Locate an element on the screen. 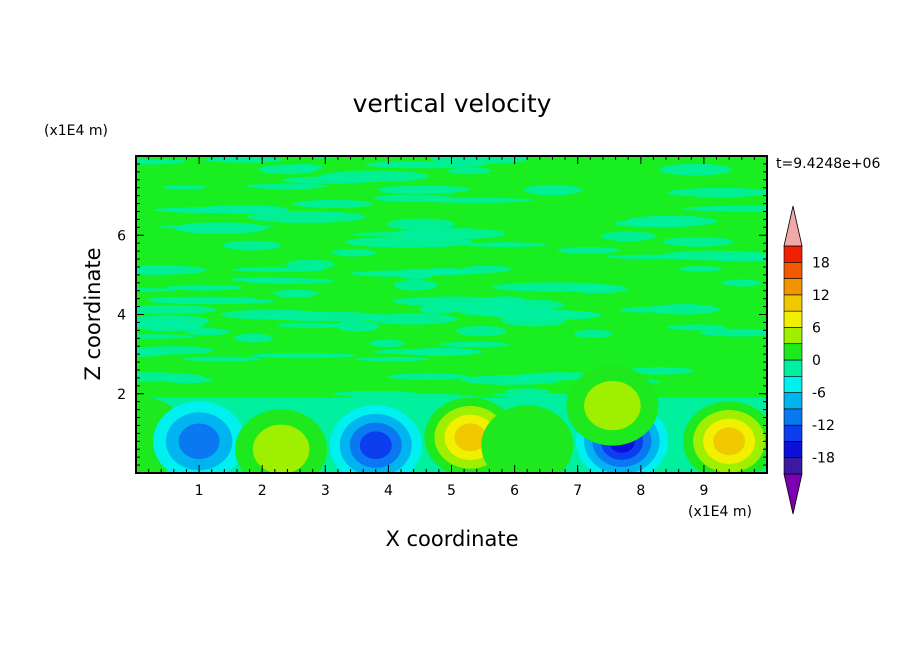 The height and width of the screenshot is (654, 904). x-tick-label: 1 is located at coordinates (199, 491).